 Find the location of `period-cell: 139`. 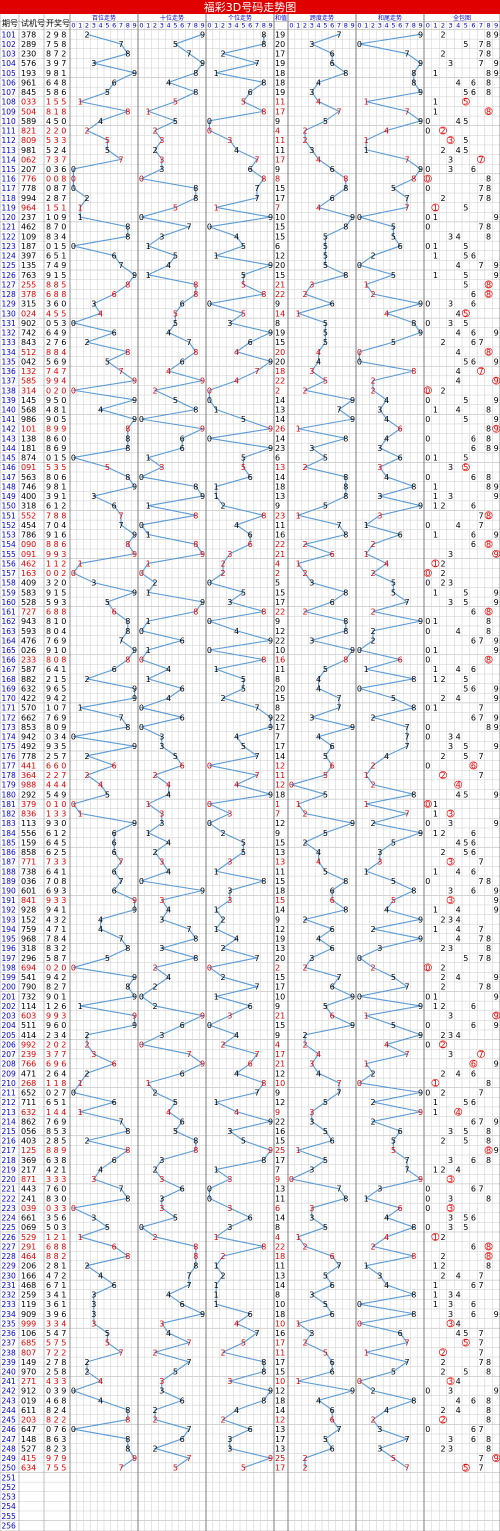

period-cell: 139 is located at coordinates (9, 400).